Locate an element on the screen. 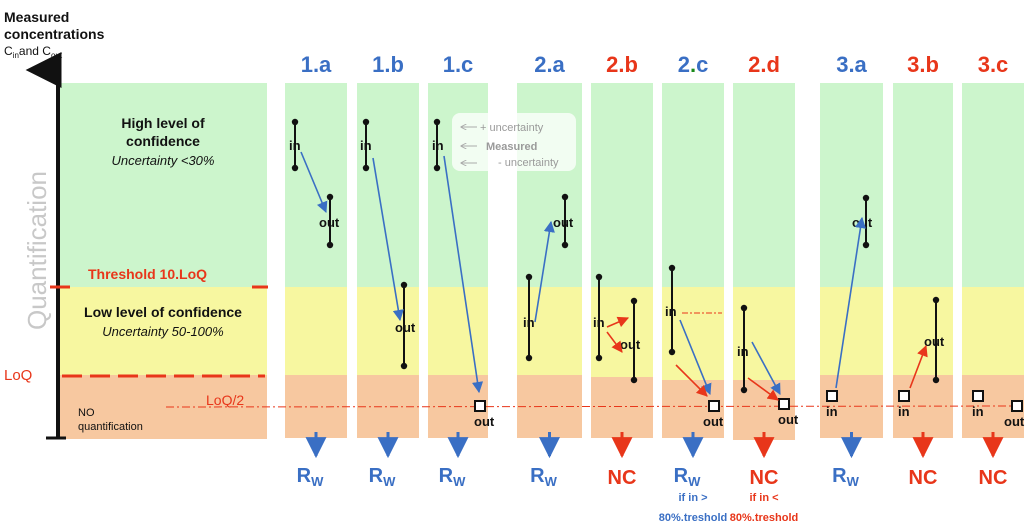 This screenshot has height=529, width=1028. 1a-out-lower-dot is located at coordinates (330, 245).